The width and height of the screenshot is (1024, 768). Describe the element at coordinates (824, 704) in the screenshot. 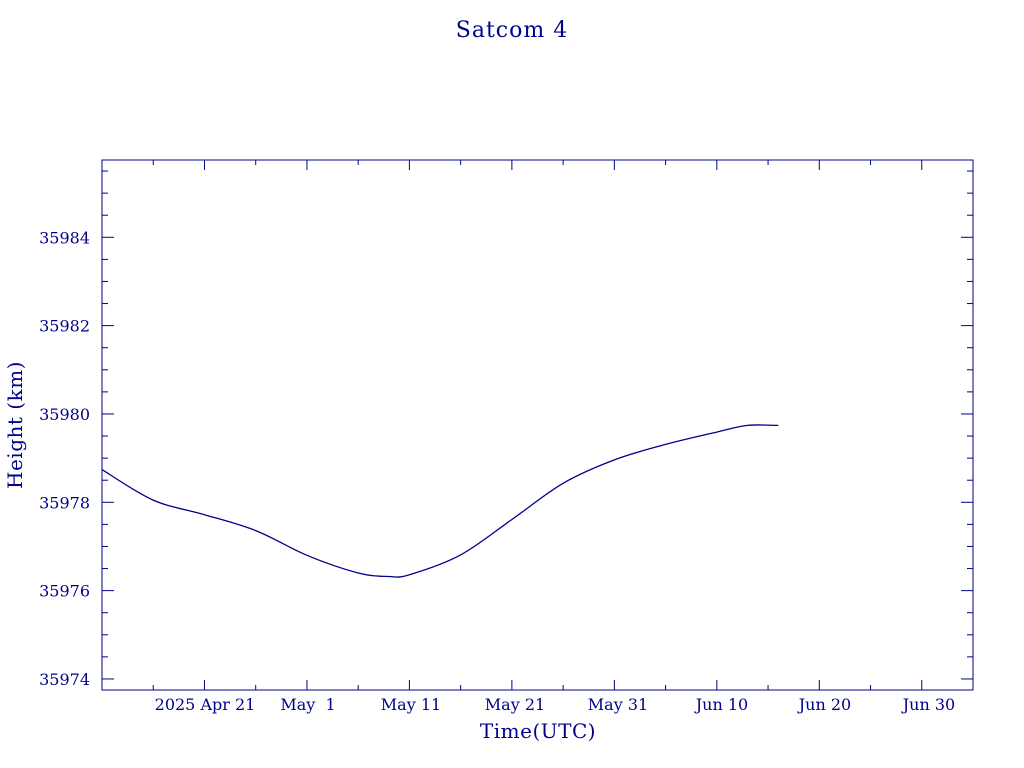

I see `x-tick-label: Jun 20` at that location.